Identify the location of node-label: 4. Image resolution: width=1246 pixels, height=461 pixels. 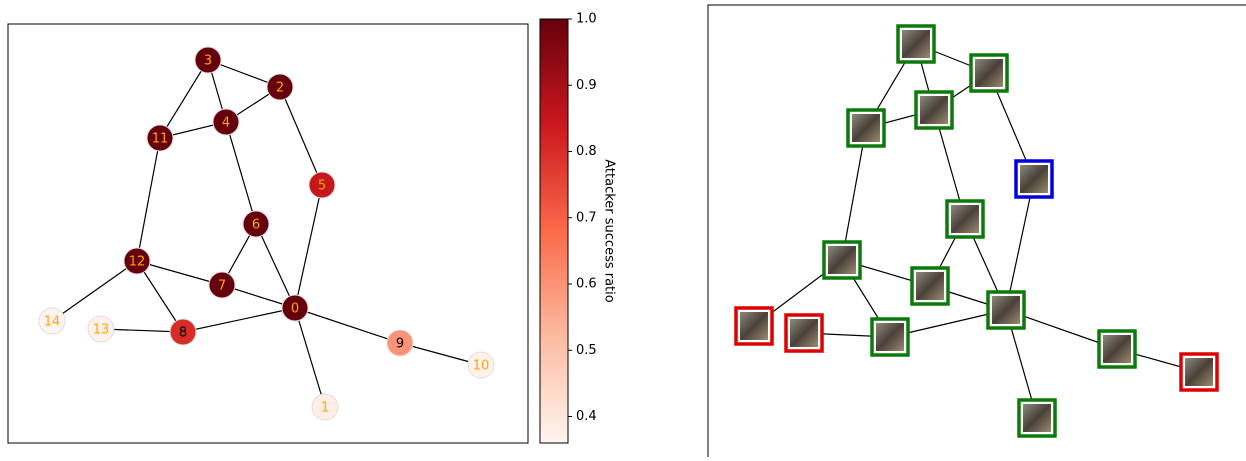
(226, 123).